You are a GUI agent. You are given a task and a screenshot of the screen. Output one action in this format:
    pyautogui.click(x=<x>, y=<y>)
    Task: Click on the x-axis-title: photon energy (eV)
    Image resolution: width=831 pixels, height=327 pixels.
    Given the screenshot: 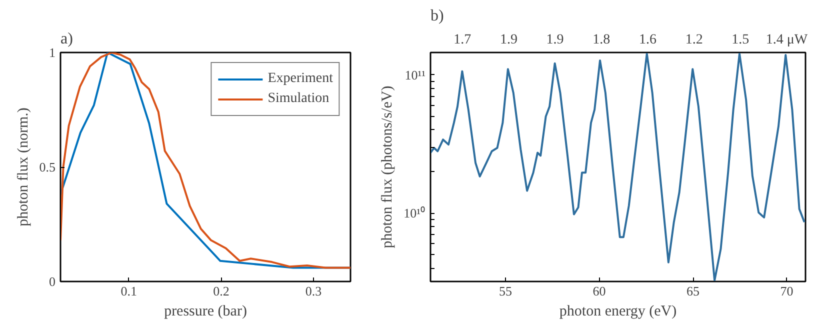 What is the action you would take?
    pyautogui.click(x=618, y=312)
    